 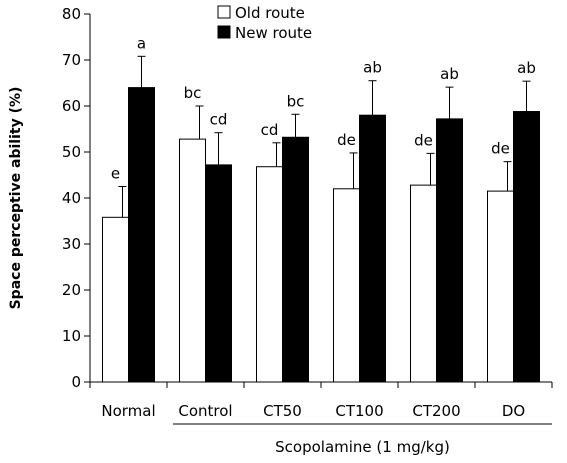 What do you see at coordinates (71, 290) in the screenshot?
I see `y-tick-label-20: 20` at bounding box center [71, 290].